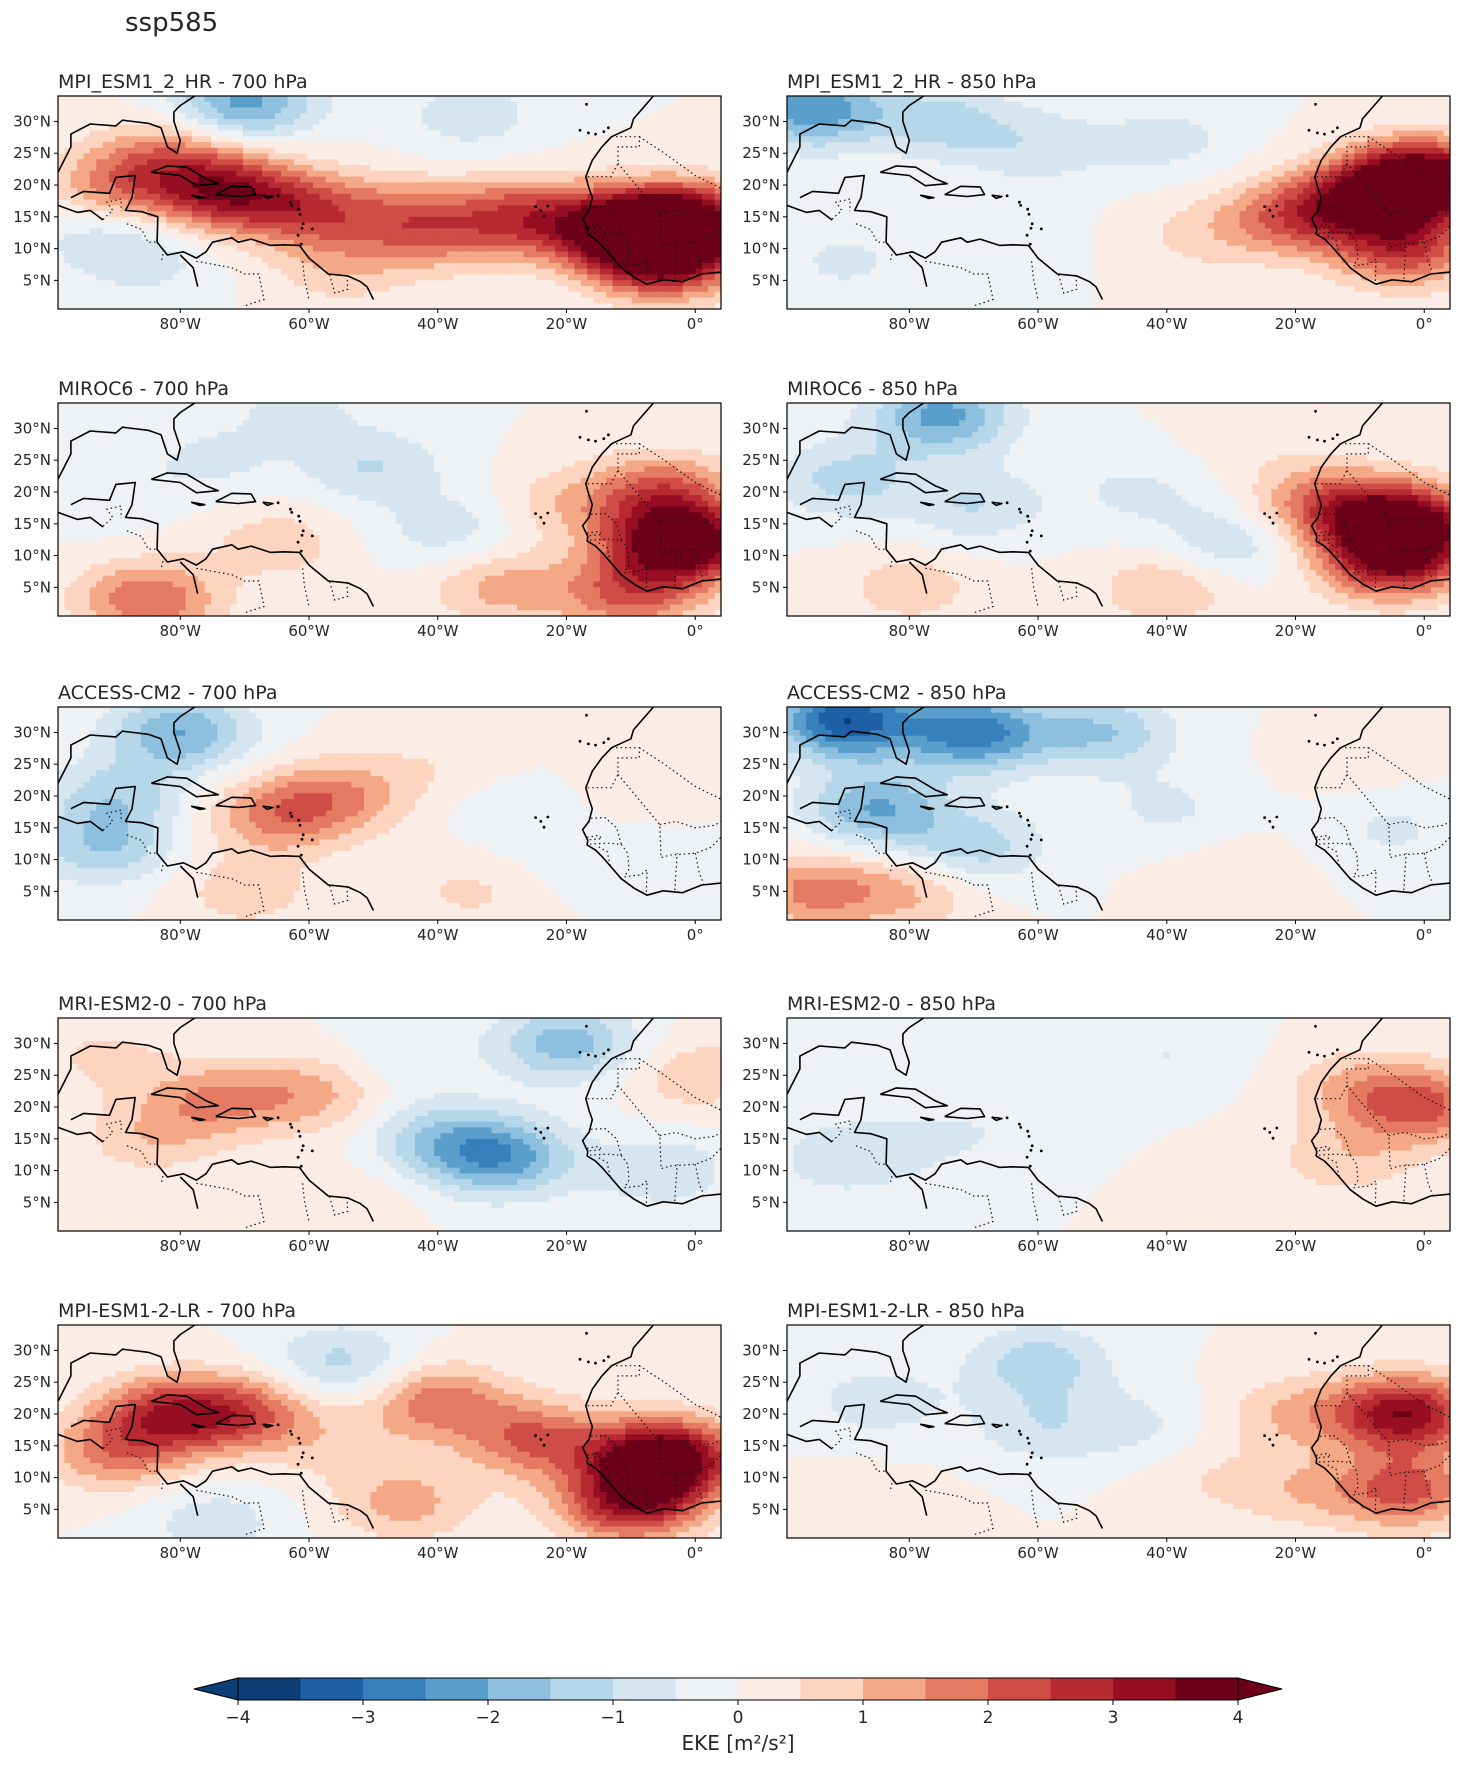 The image size is (1463, 1777). What do you see at coordinates (737, 1743) in the screenshot?
I see `colorbar-label: EKE [m²/s²]` at bounding box center [737, 1743].